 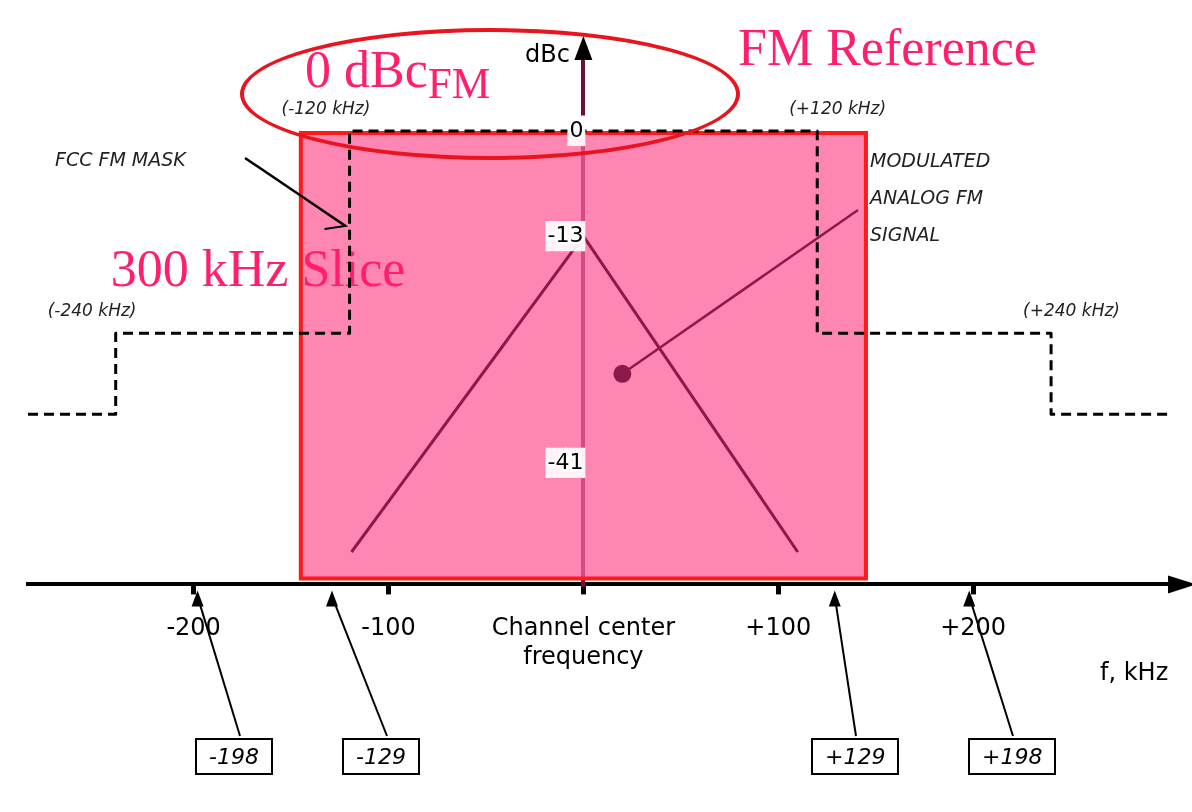 What do you see at coordinates (778, 627) in the screenshot?
I see `x-tick-label: +100` at bounding box center [778, 627].